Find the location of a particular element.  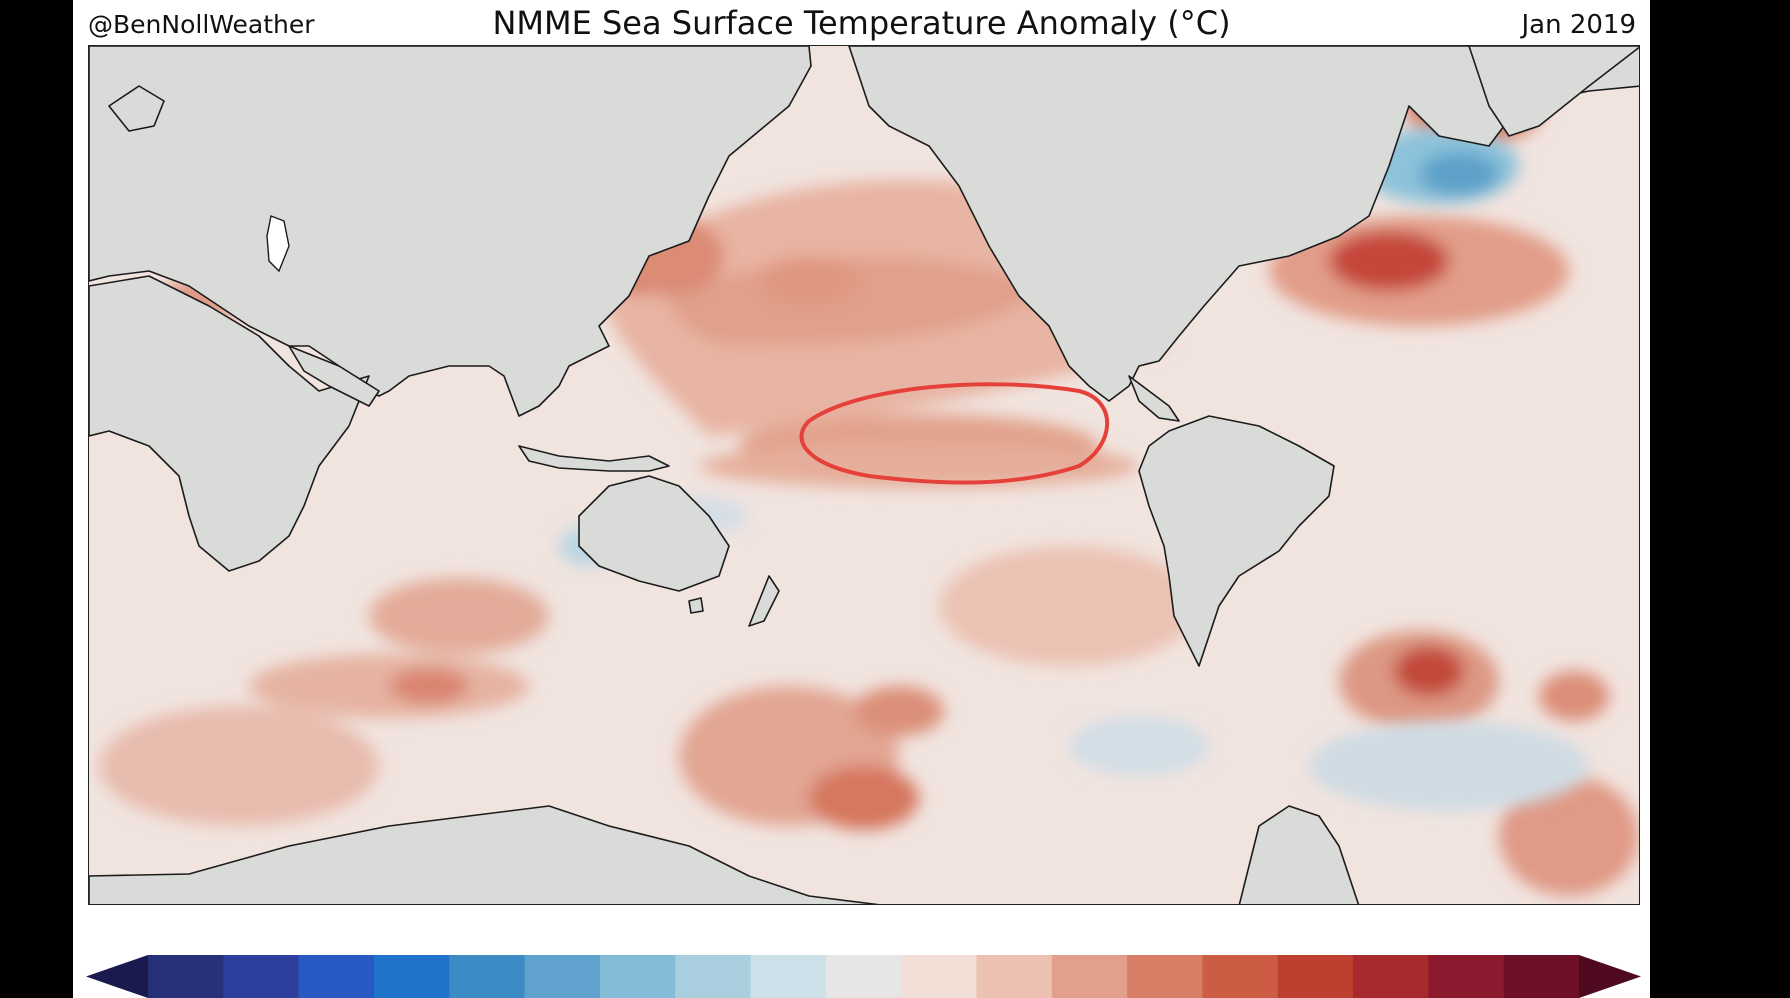

land-new-zealand is located at coordinates (764, 601).